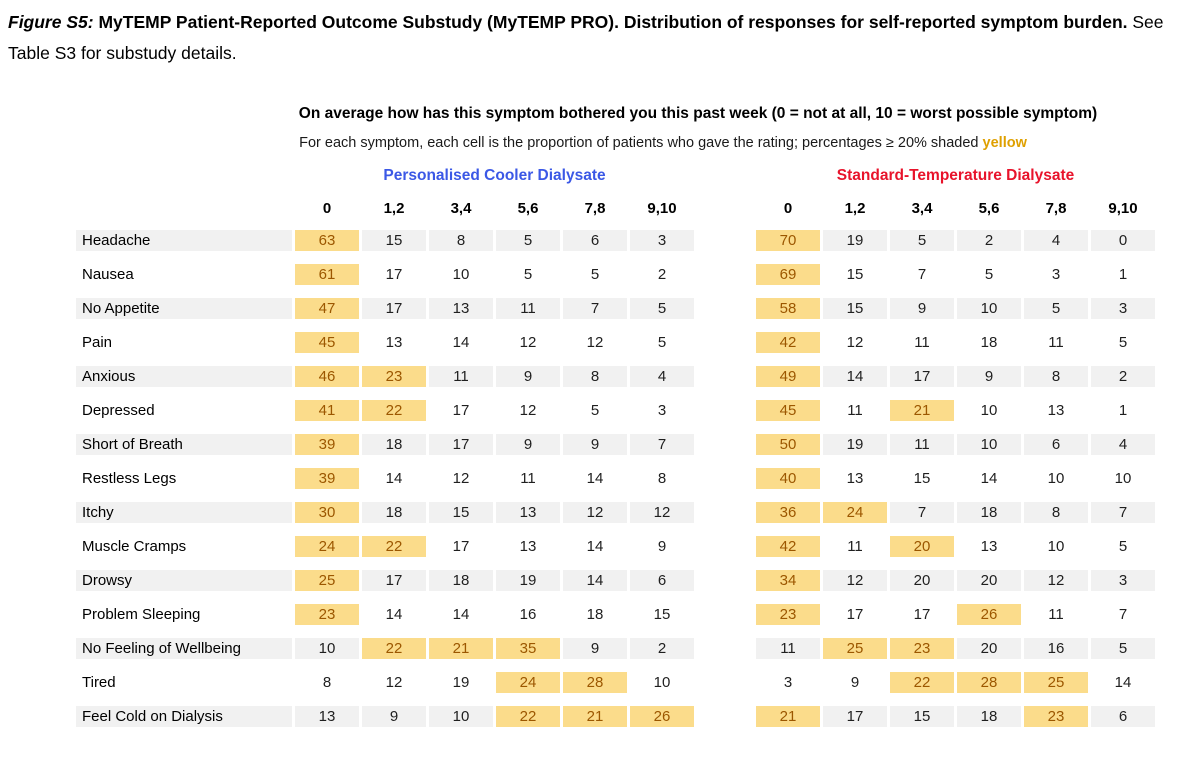 This screenshot has width=1200, height=763. I want to click on value-cell: 17, so click(461, 546).